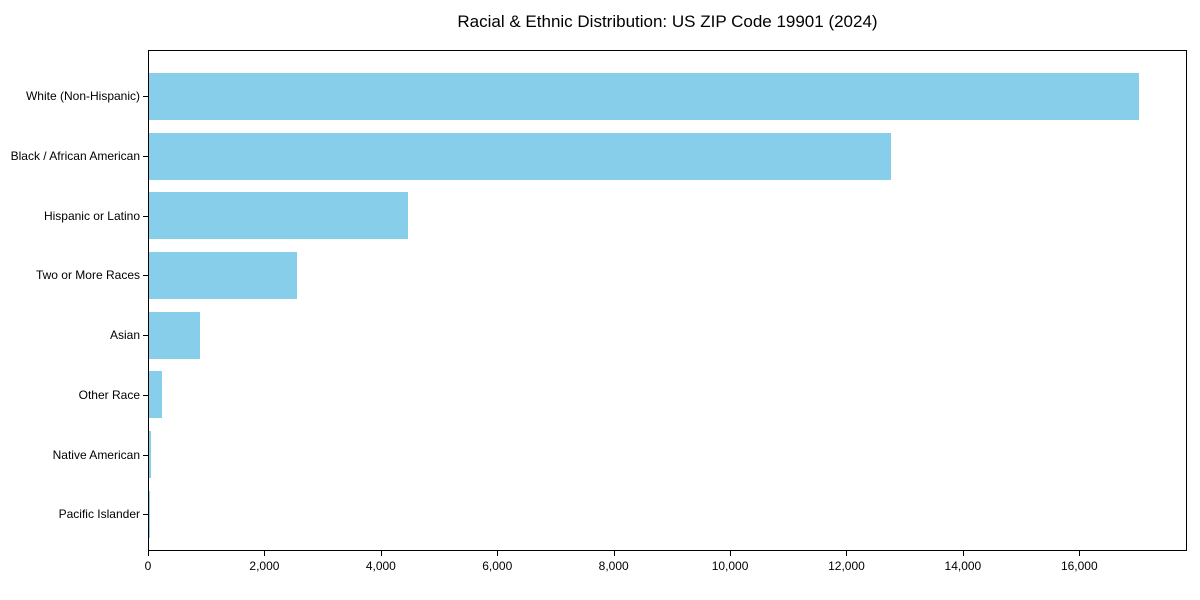 The image size is (1200, 600). Describe the element at coordinates (156, 395) in the screenshot. I see `bar-other-race` at that location.